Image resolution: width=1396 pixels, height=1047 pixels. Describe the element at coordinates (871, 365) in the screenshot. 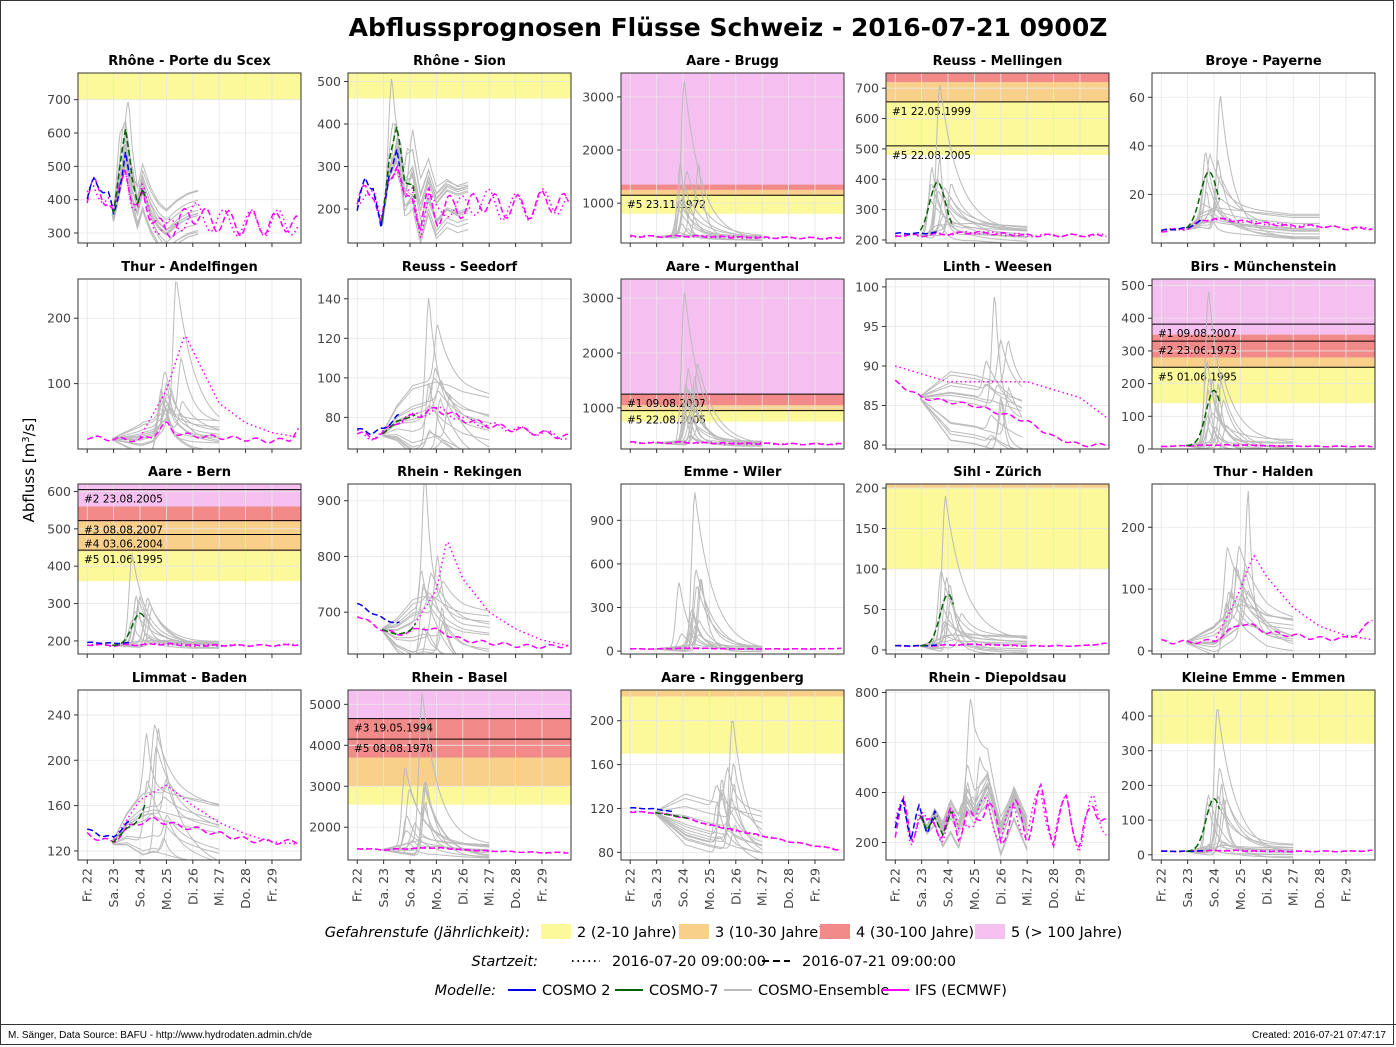

I see `y-tick-label: 90` at that location.